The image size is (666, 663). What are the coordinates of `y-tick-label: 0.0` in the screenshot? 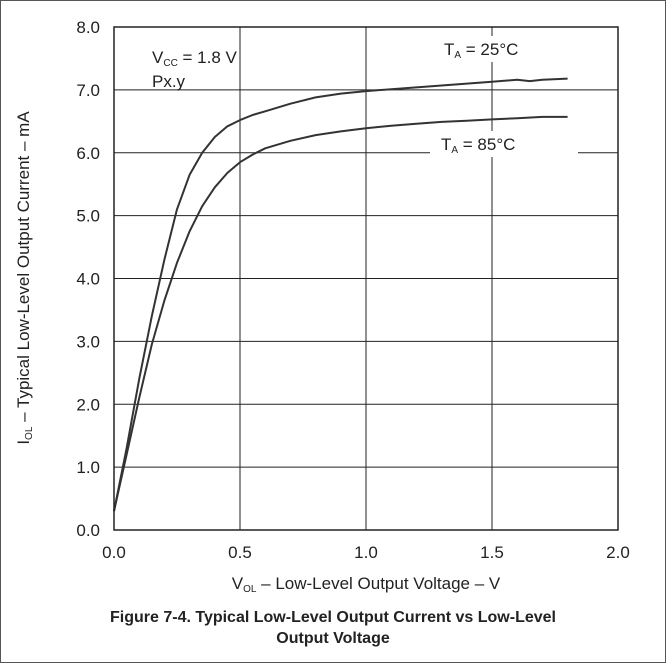 It's located at (88, 530).